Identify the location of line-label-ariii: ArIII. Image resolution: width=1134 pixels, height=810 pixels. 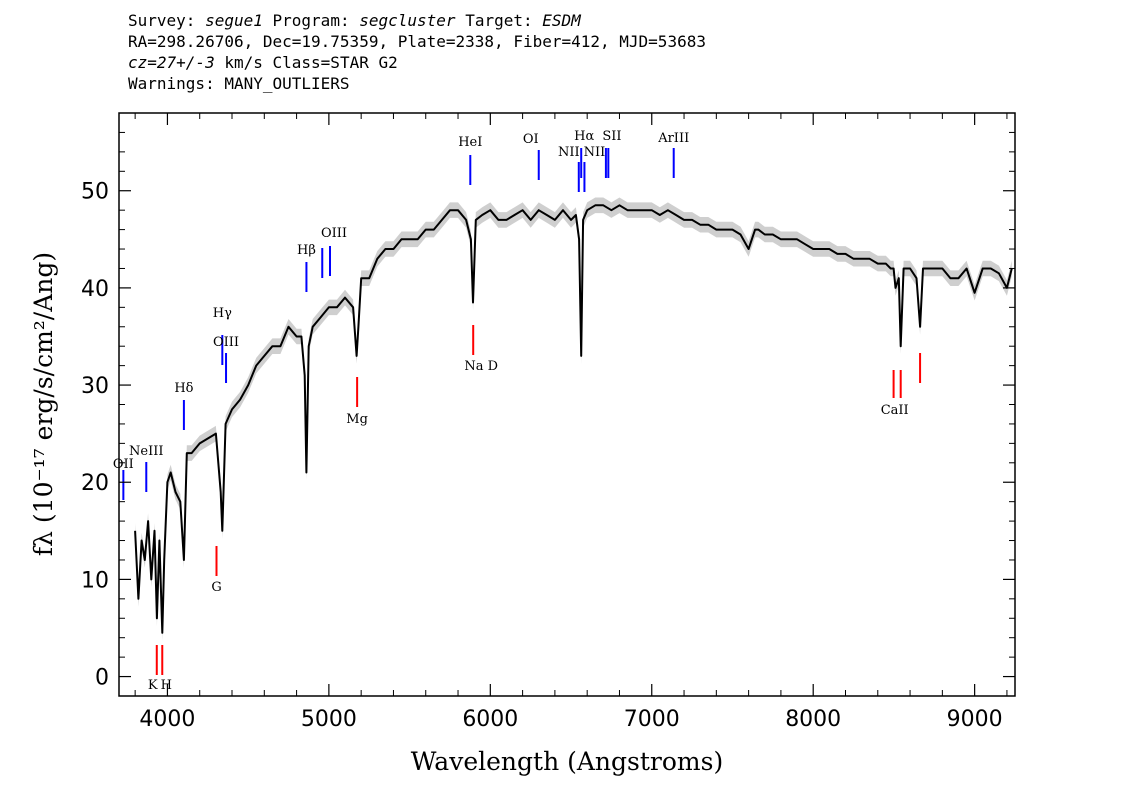
(673, 138).